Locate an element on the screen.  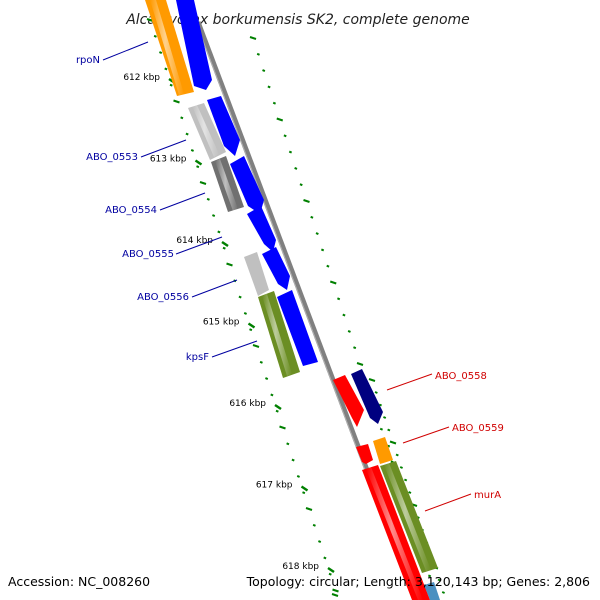
tick-label: 614 kbp is located at coordinates (194, 241).